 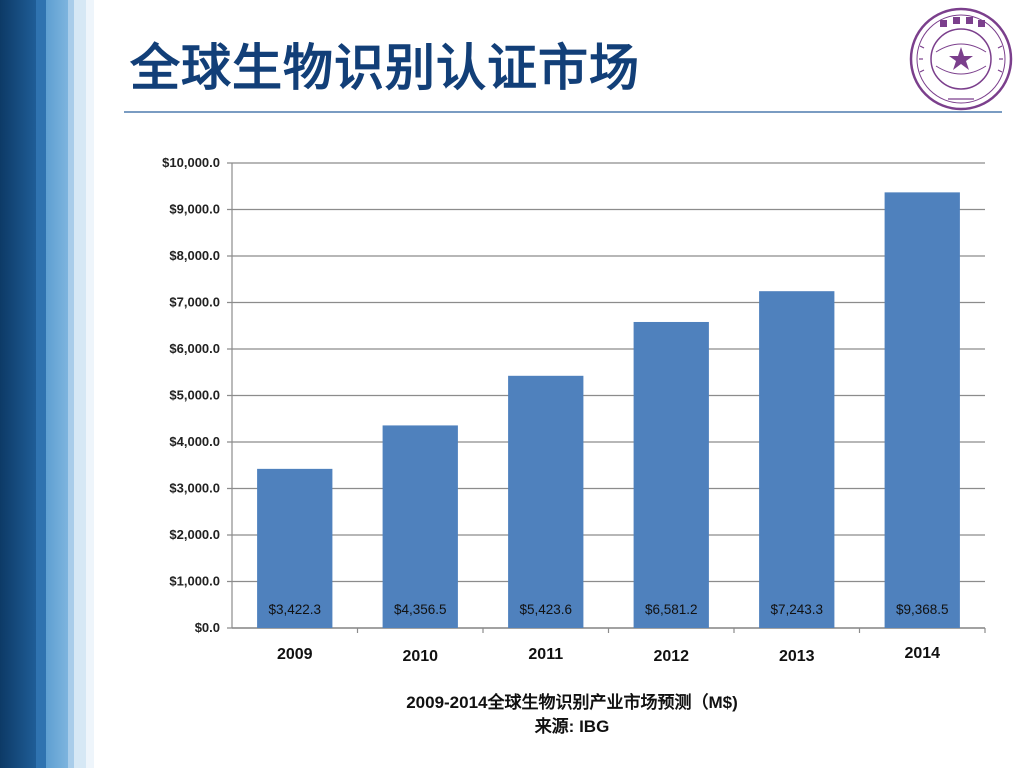 What do you see at coordinates (572, 726) in the screenshot?
I see `chart-source: 来源: IBG` at bounding box center [572, 726].